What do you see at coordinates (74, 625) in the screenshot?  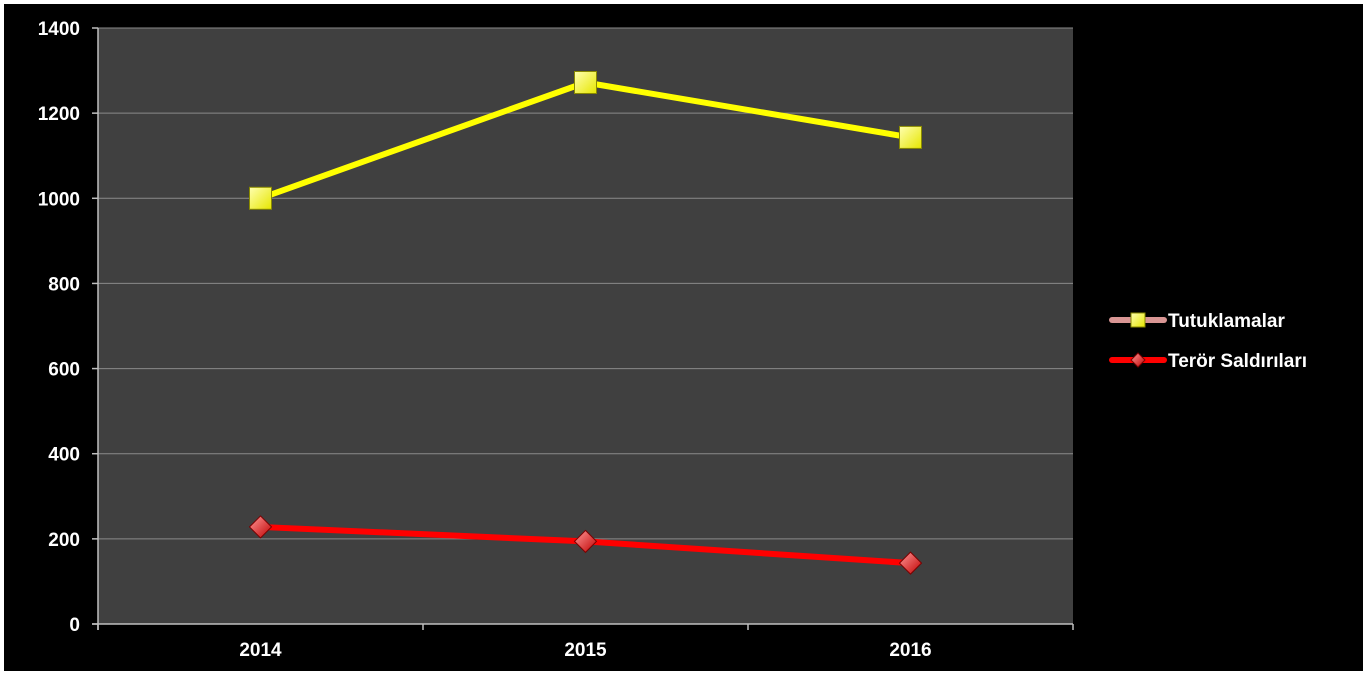 I see `y-tick-label: 0` at bounding box center [74, 625].